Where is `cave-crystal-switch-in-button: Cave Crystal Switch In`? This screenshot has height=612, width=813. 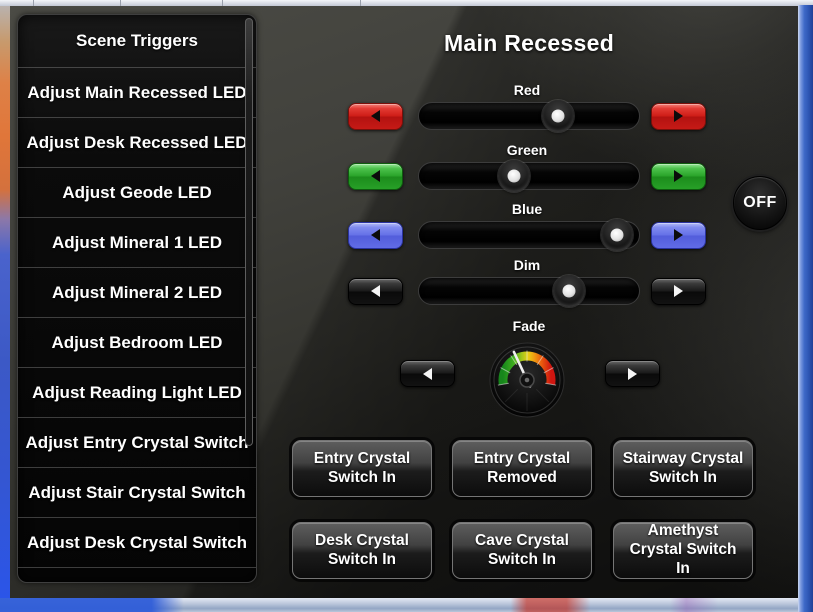 cave-crystal-switch-in-button: Cave Crystal Switch In is located at coordinates (522, 550).